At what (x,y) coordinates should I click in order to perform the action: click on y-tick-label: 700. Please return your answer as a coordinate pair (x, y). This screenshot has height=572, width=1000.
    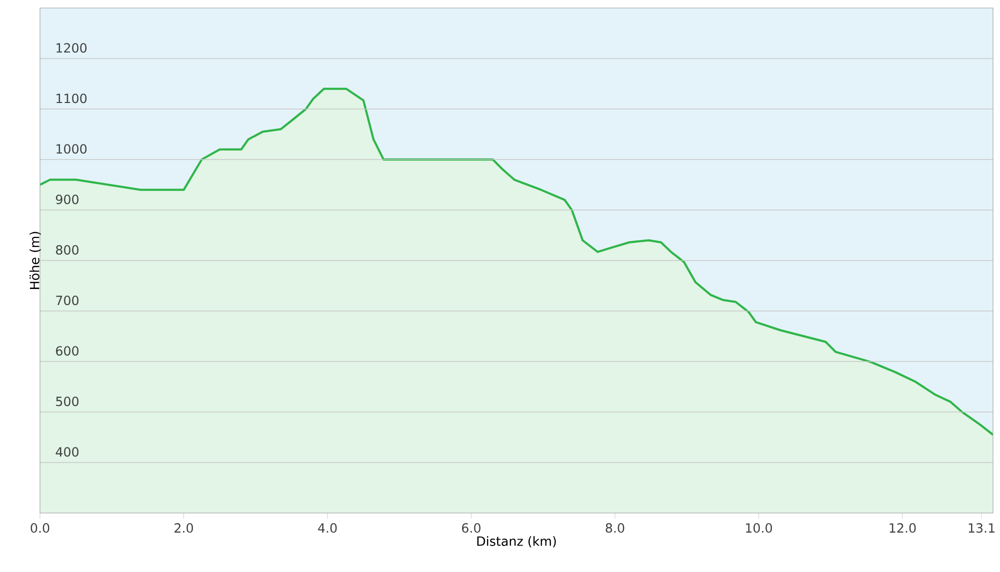
    Looking at the image, I should click on (67, 301).